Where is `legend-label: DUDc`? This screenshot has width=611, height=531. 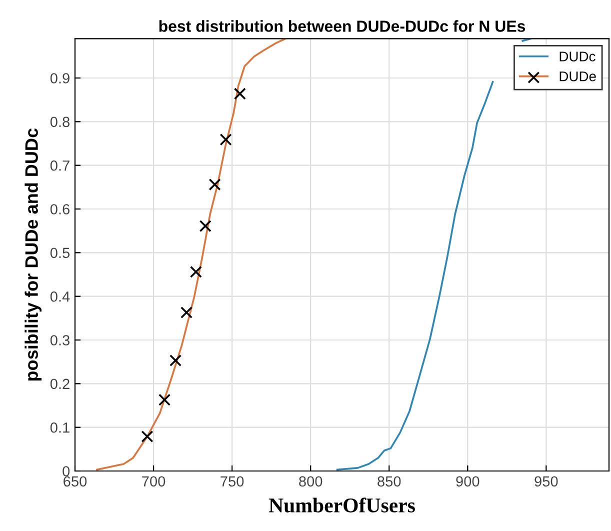 legend-label: DUDc is located at coordinates (578, 57).